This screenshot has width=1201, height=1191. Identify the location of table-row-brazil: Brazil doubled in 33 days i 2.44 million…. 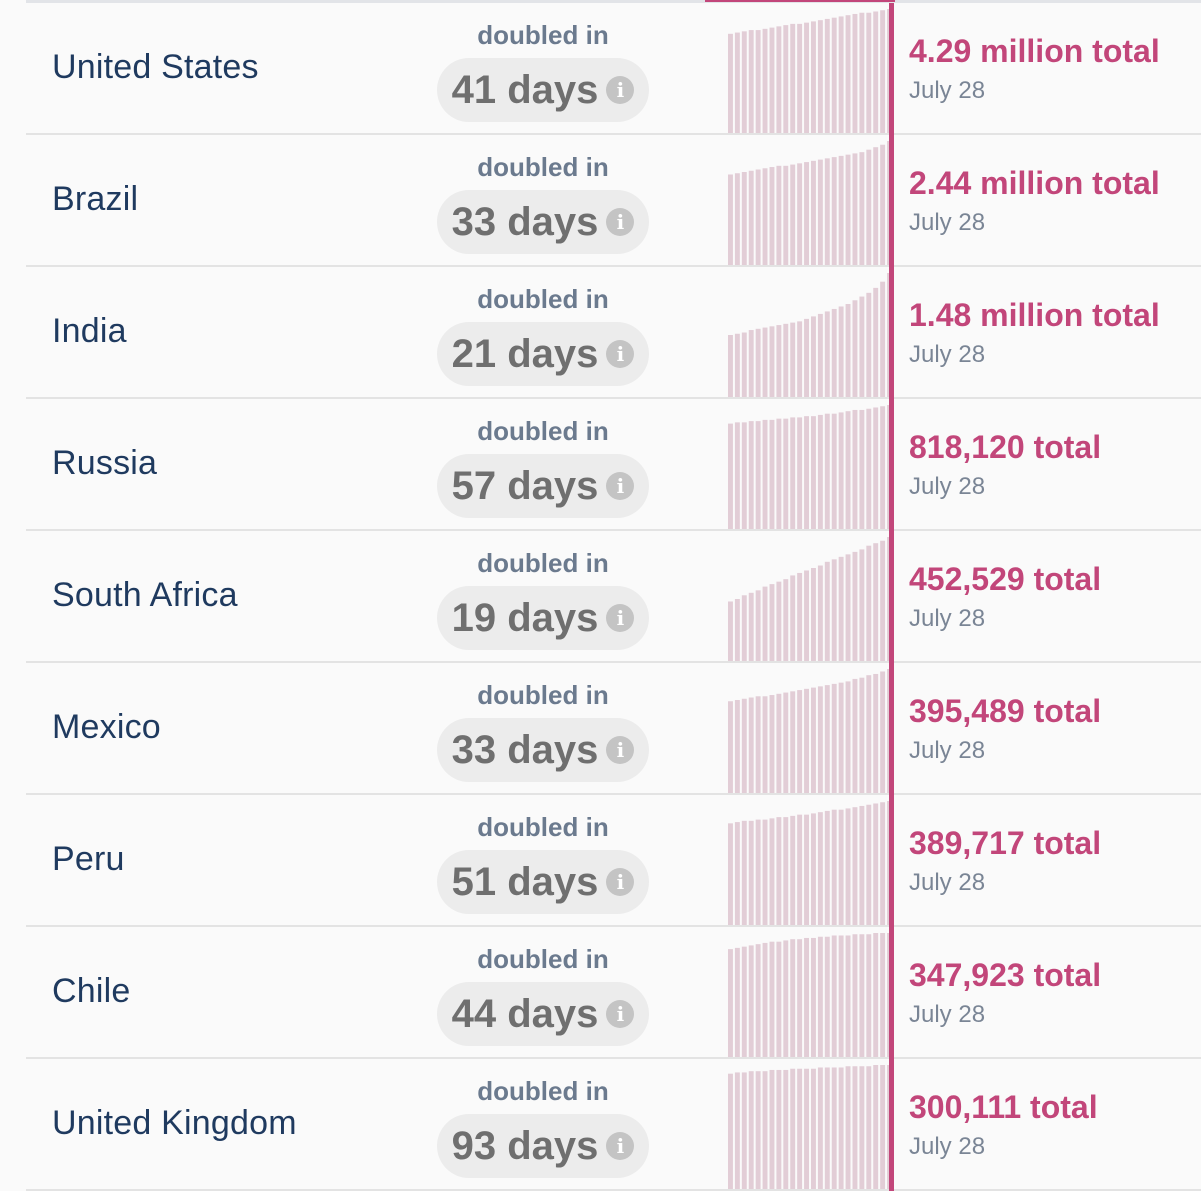
(613, 201).